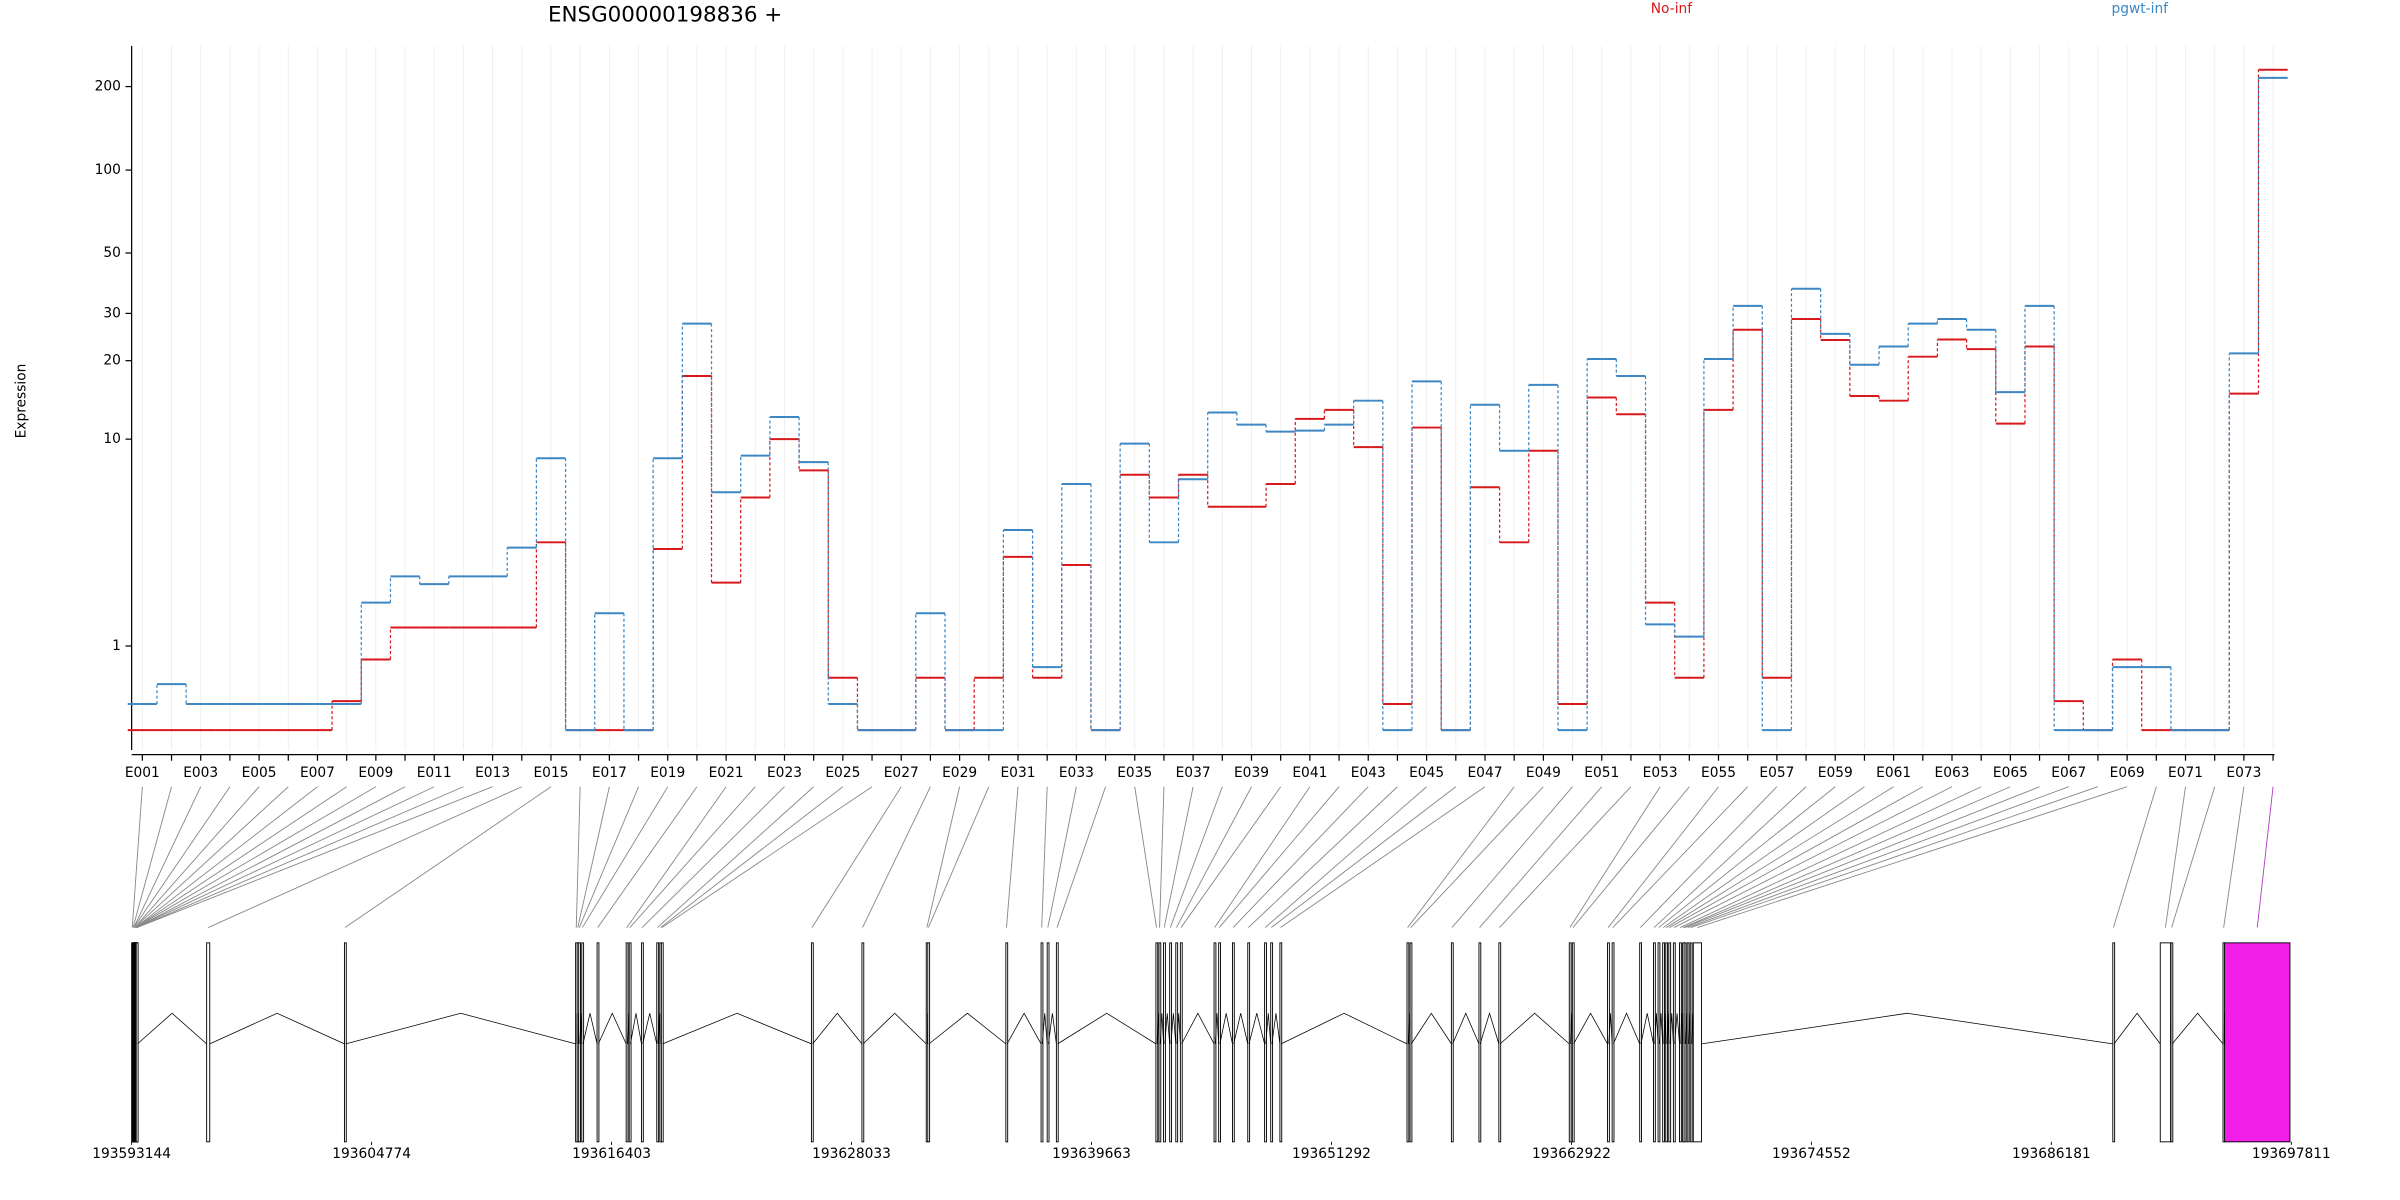 Image resolution: width=2400 pixels, height=1200 pixels. I want to click on y-tick-label: 100, so click(108, 170).